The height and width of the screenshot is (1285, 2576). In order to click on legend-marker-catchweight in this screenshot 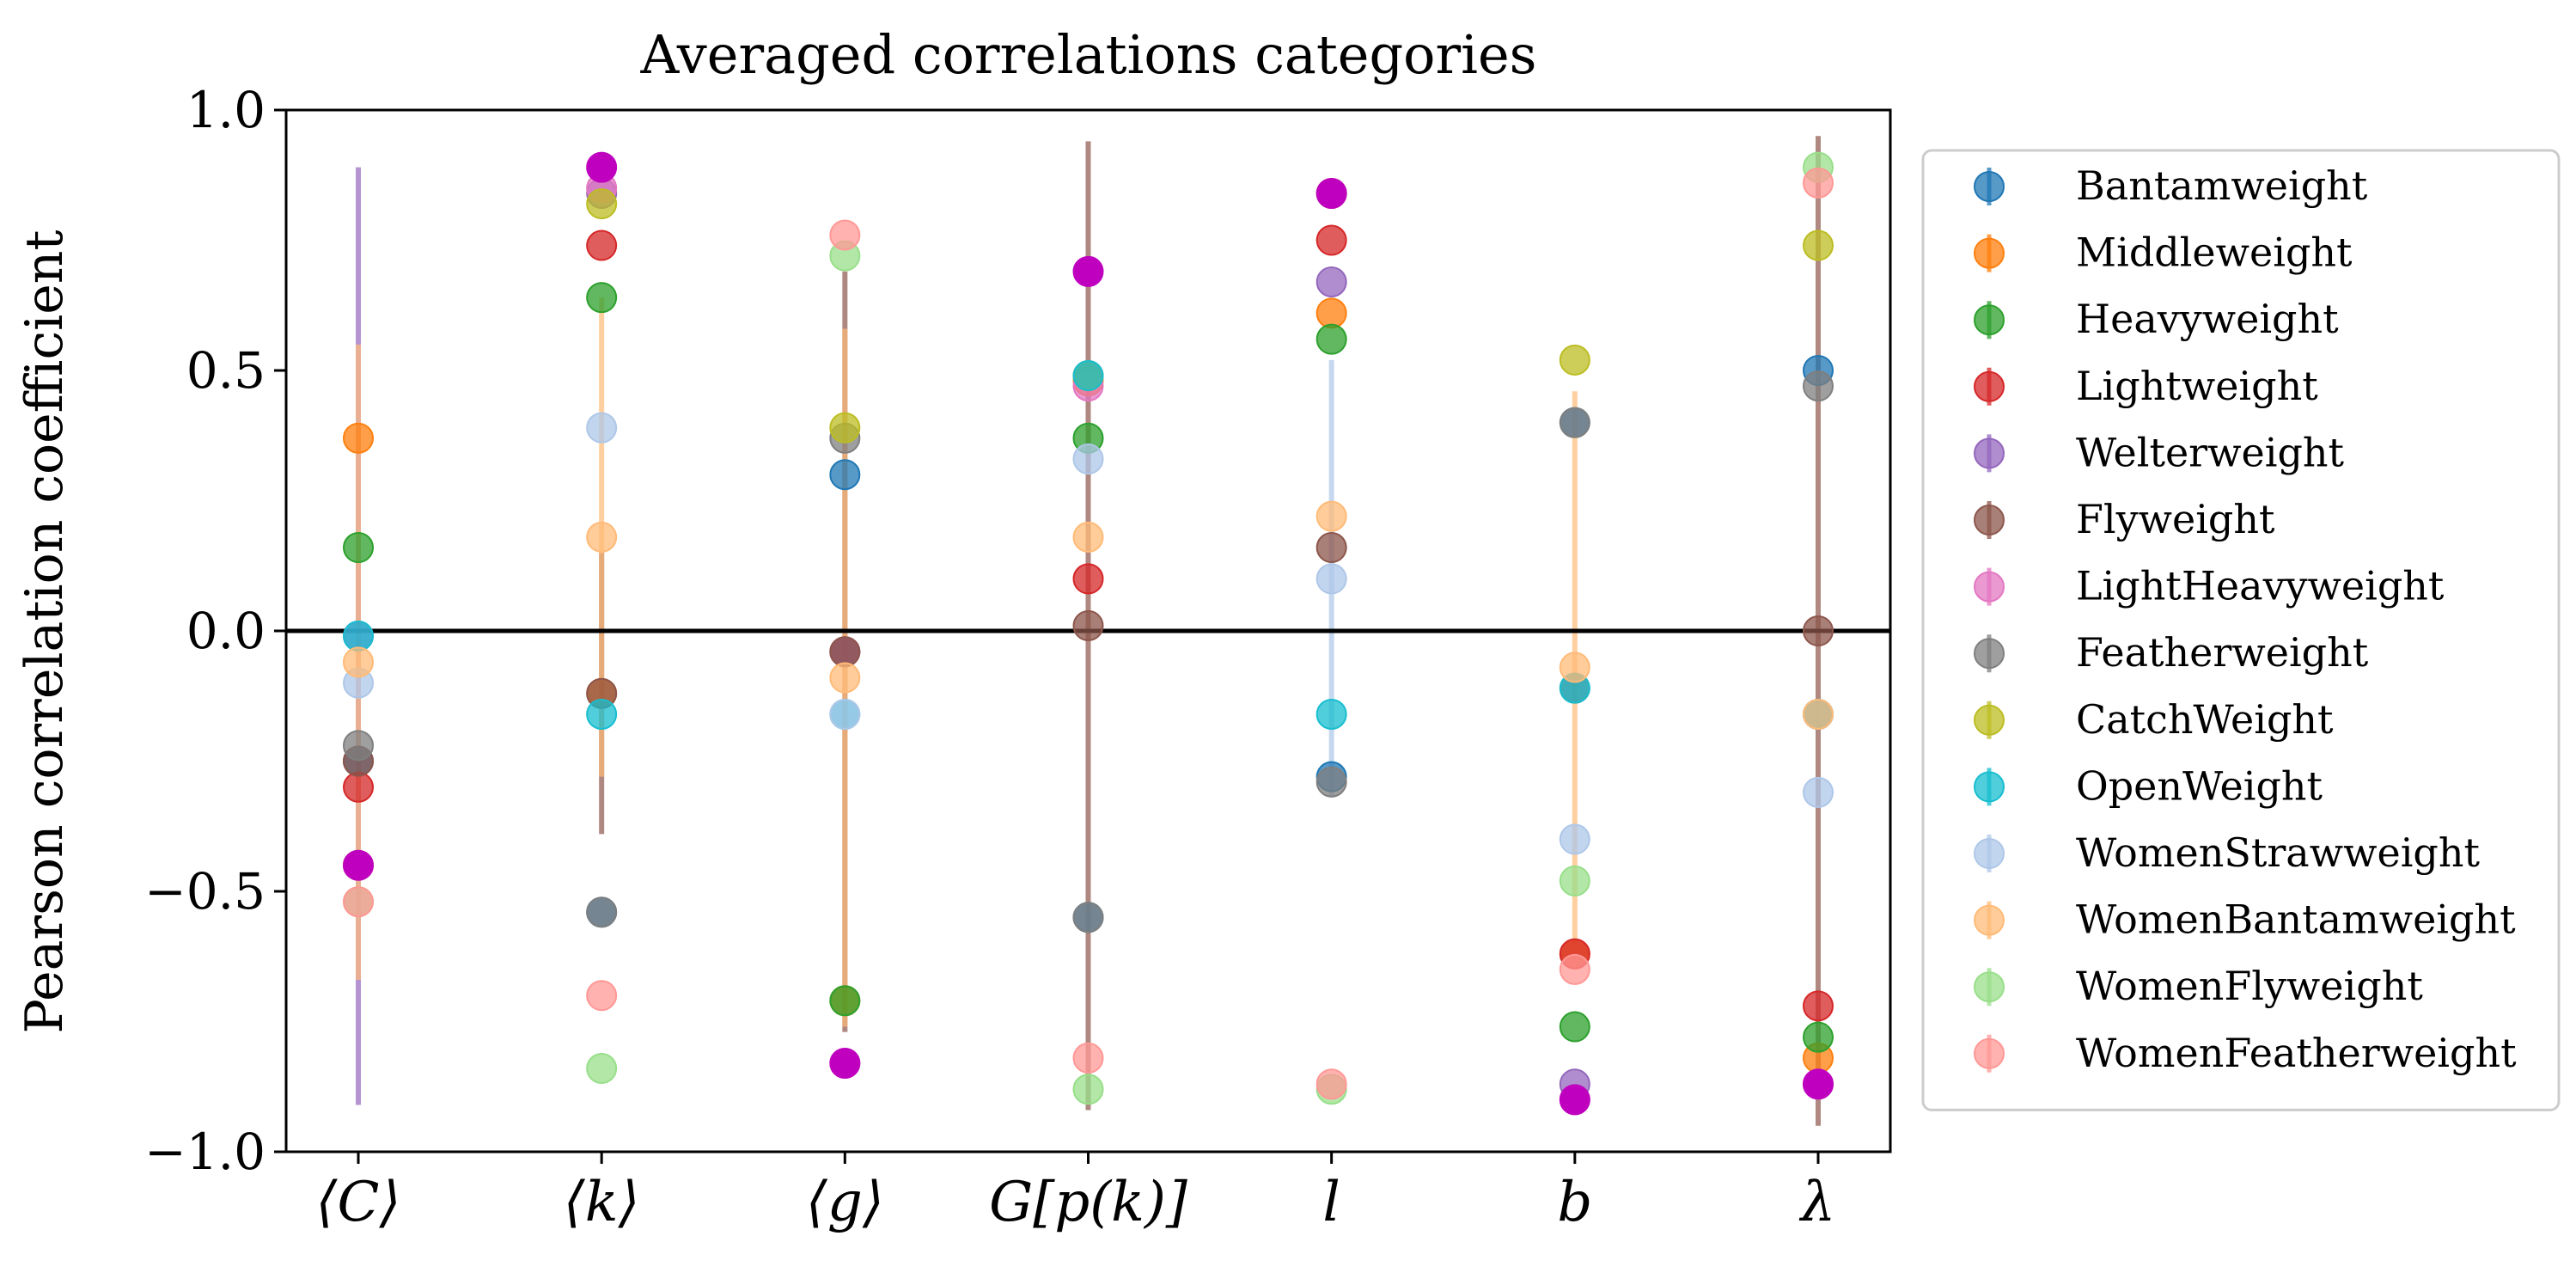, I will do `click(1990, 720)`.